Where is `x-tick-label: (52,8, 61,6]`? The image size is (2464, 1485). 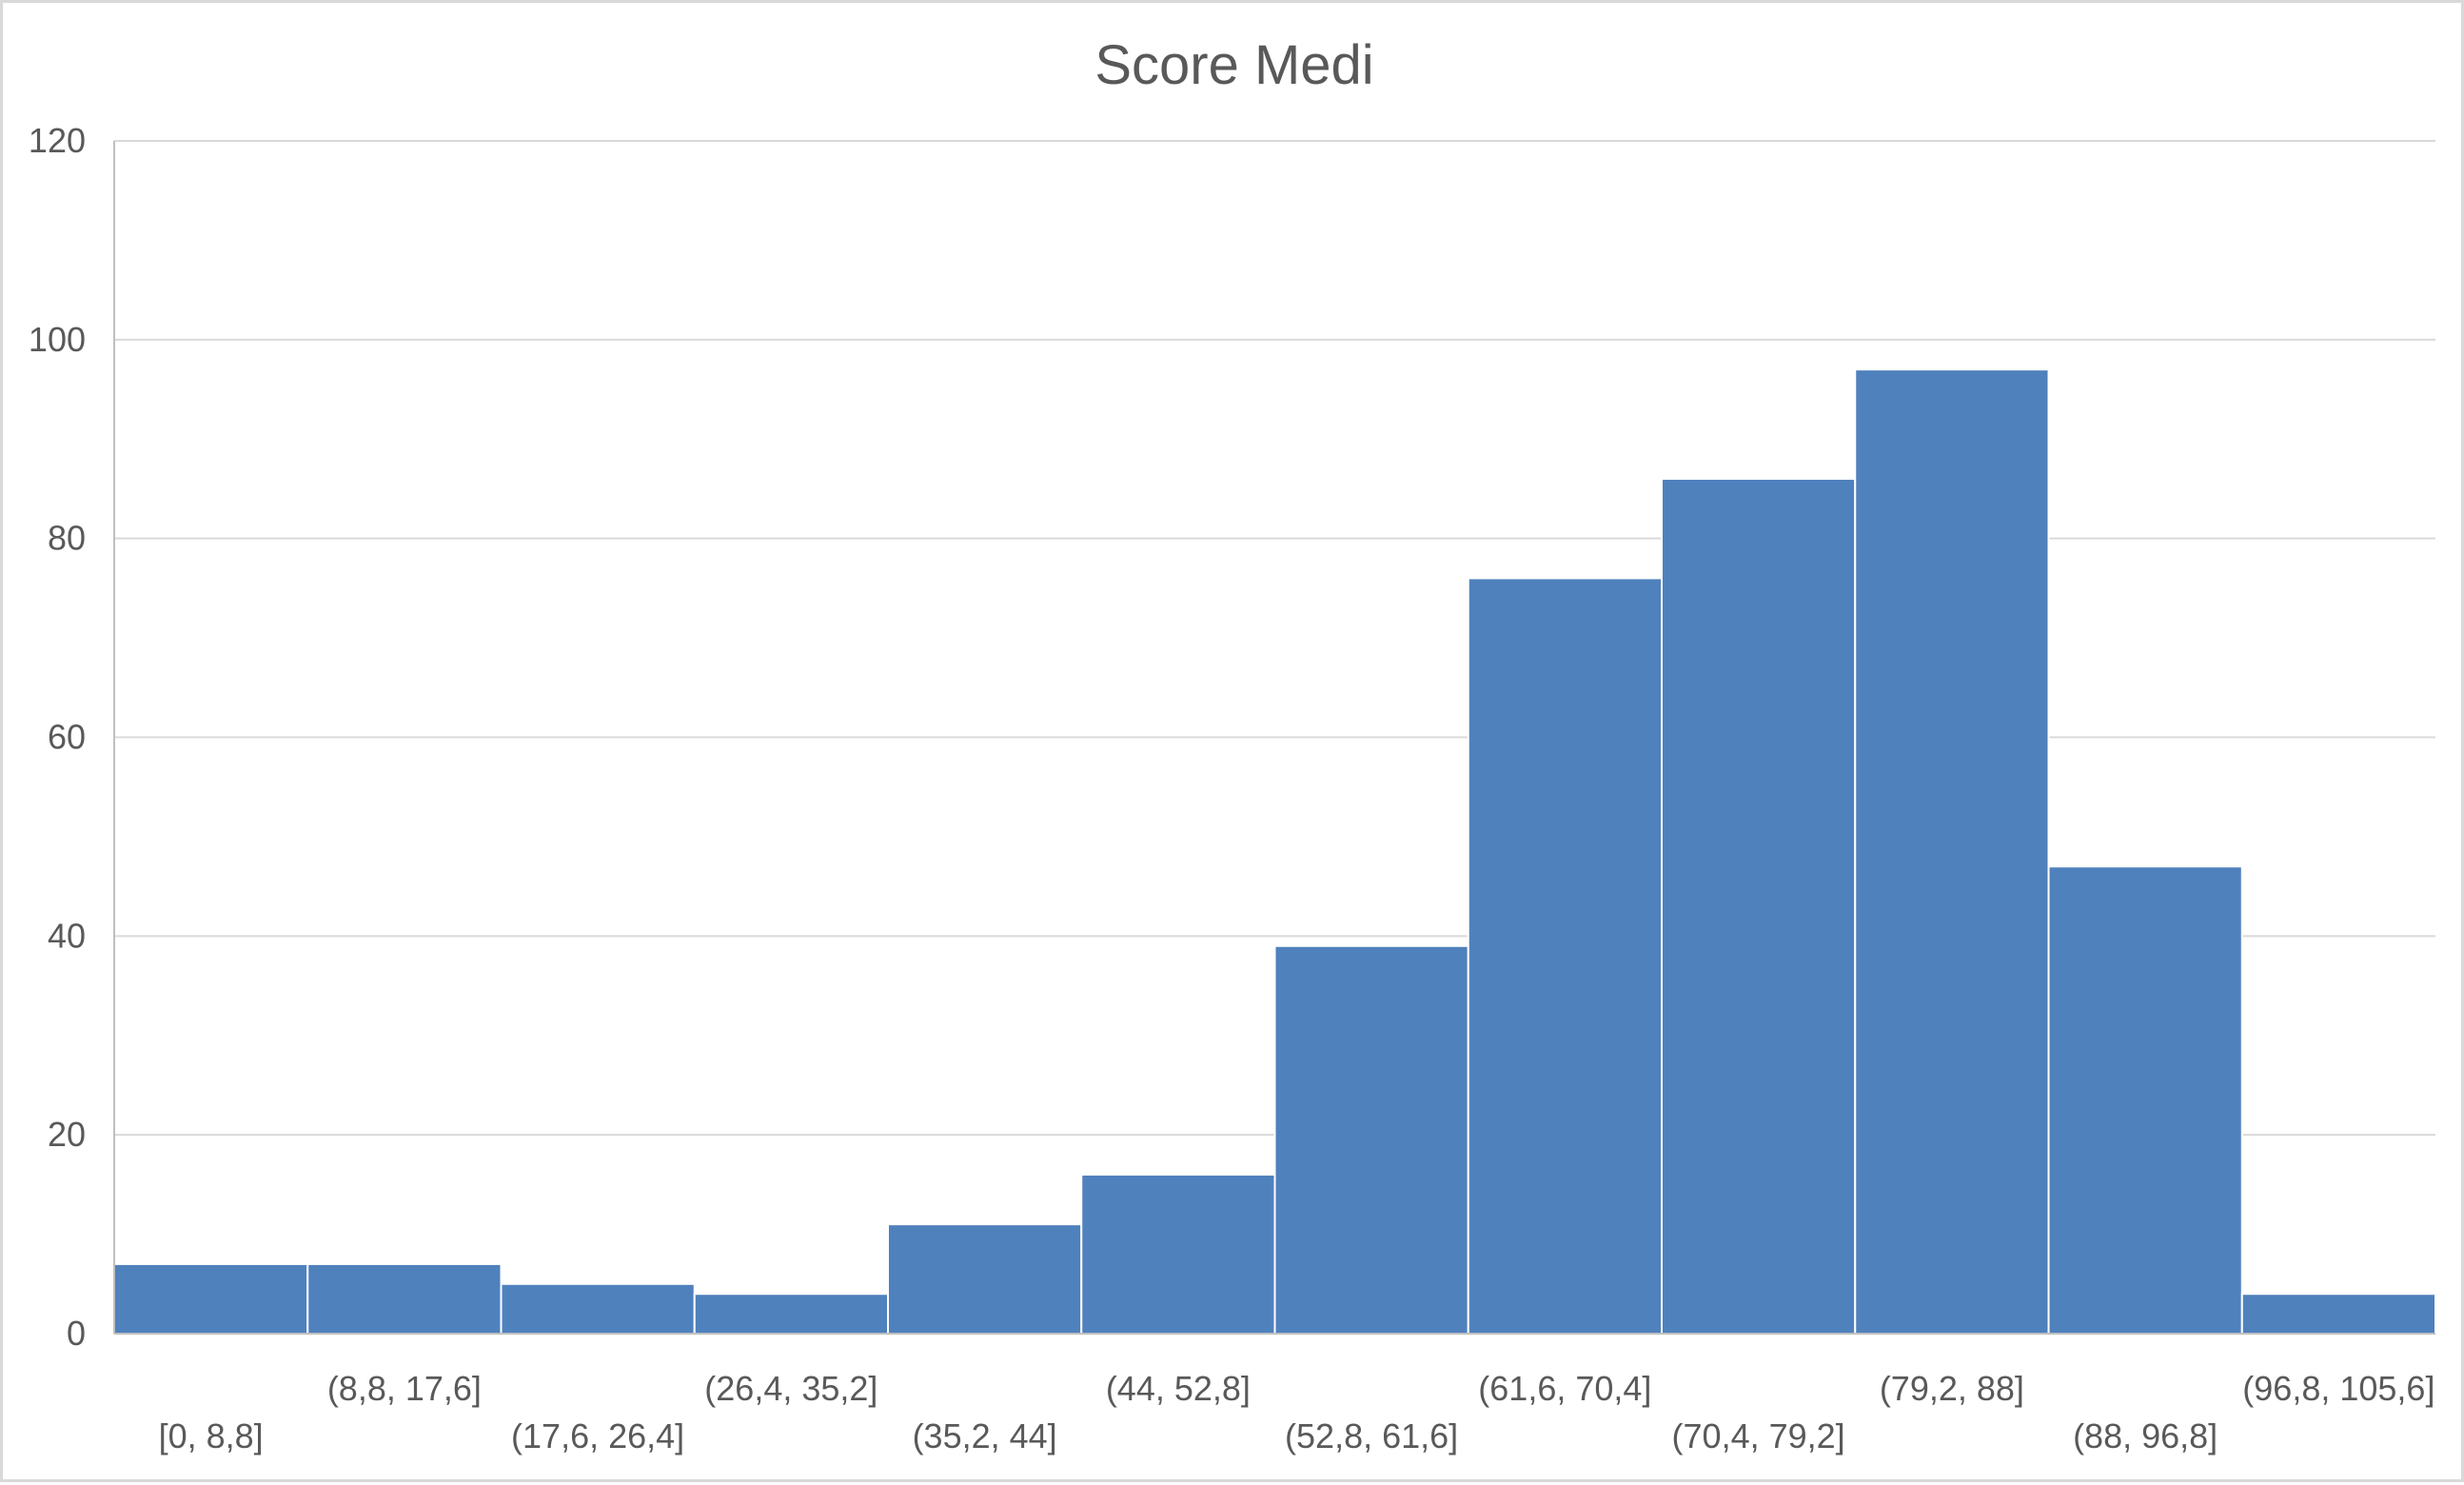
x-tick-label: (52,8, 61,6] is located at coordinates (1371, 1436).